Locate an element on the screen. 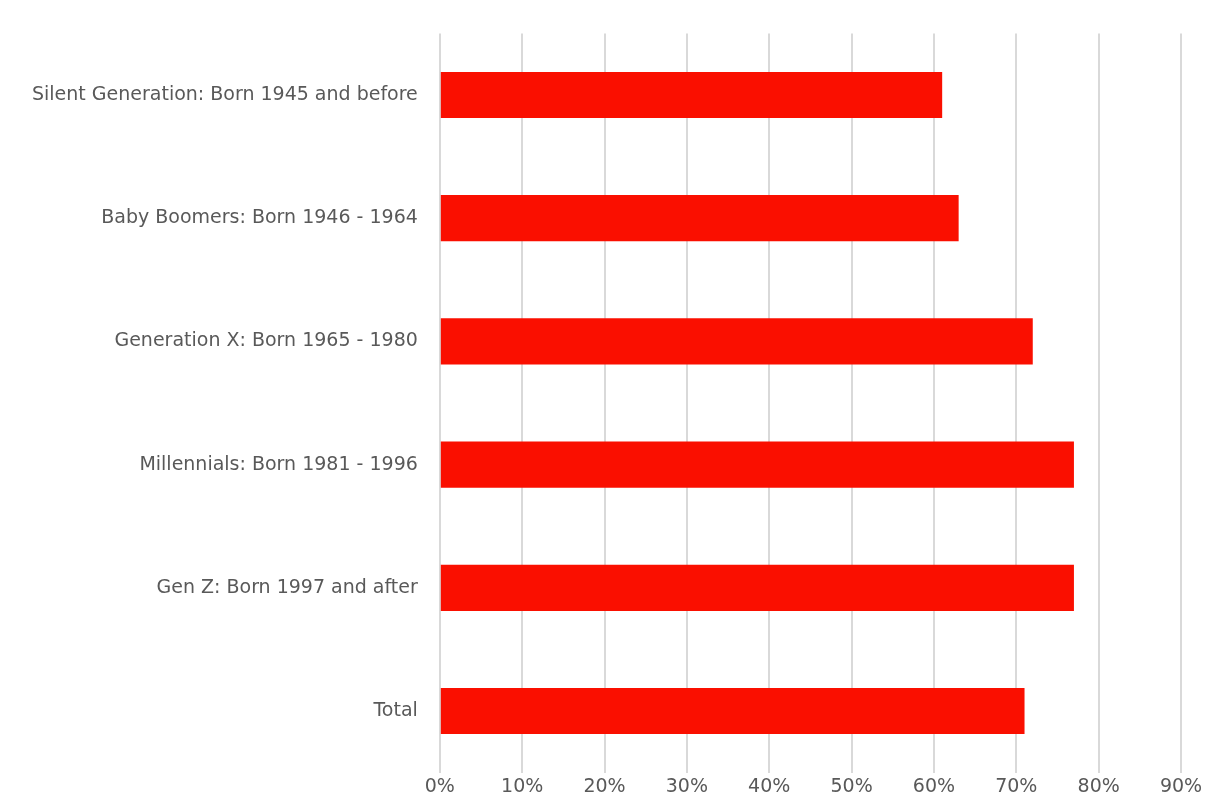  x-tick-label: 60% is located at coordinates (934, 784).